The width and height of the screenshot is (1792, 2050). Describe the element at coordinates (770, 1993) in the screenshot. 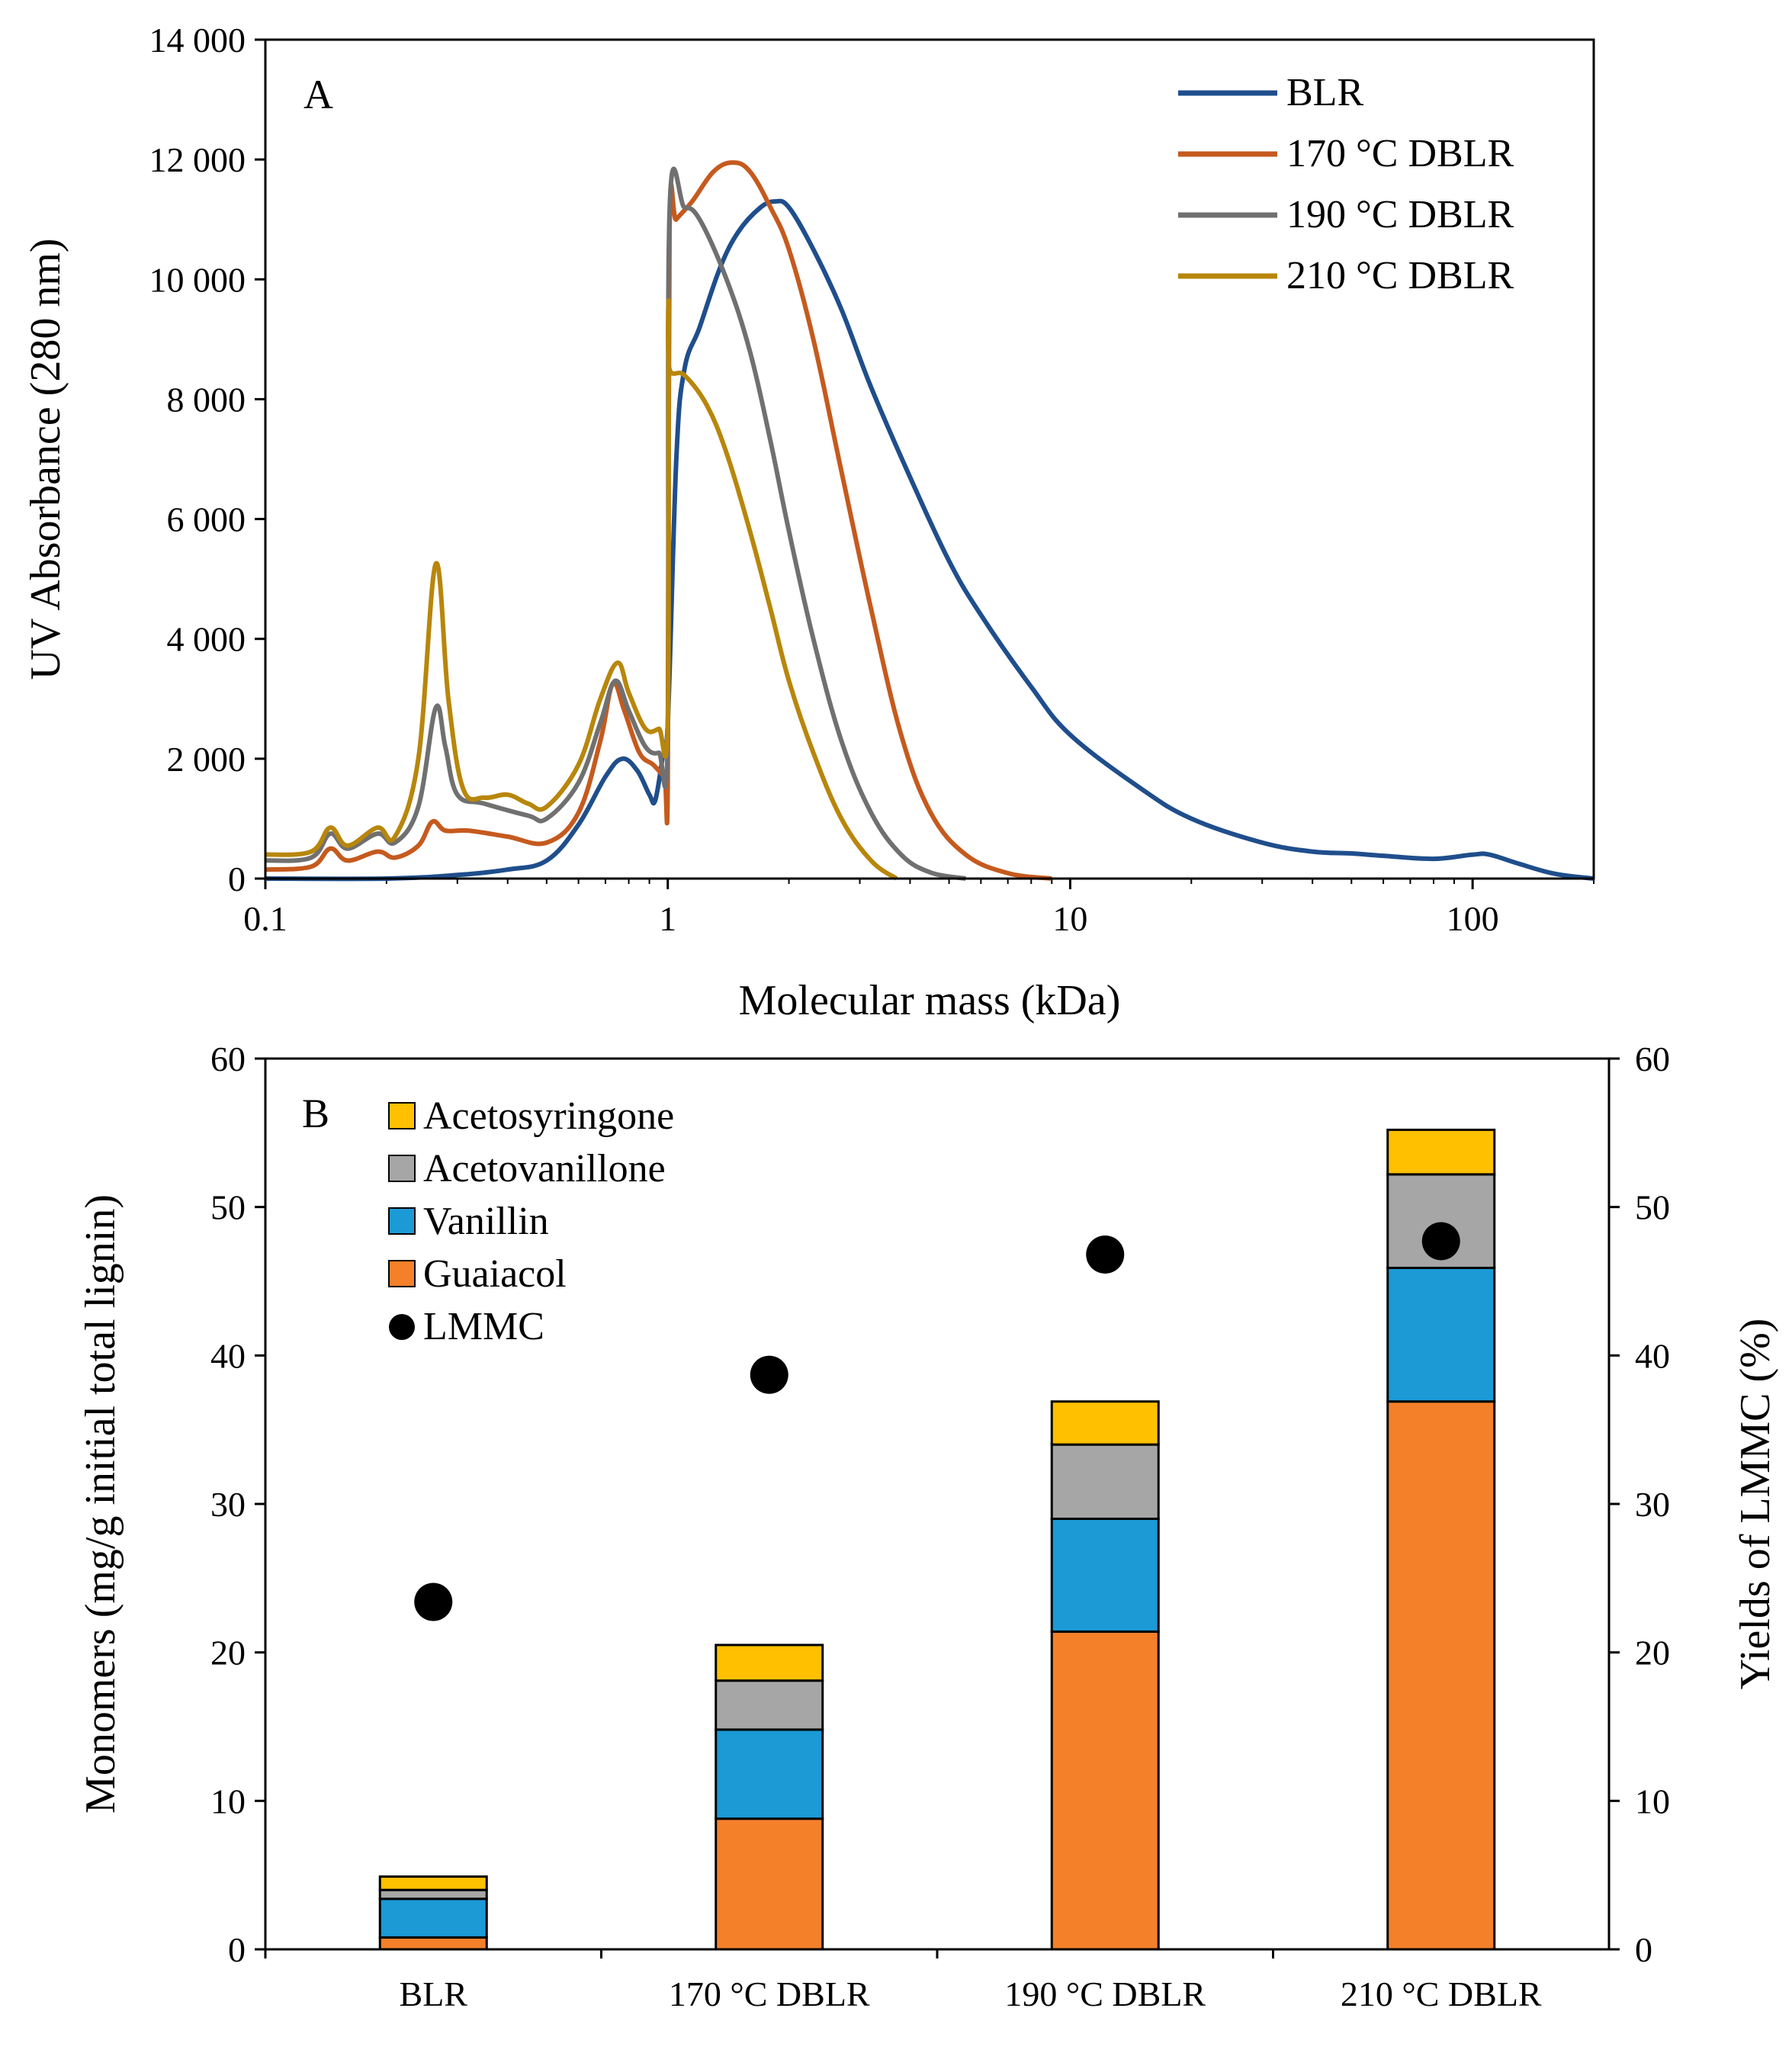

I see `panel-b-x-tick-label: 170 °C DBLR` at that location.